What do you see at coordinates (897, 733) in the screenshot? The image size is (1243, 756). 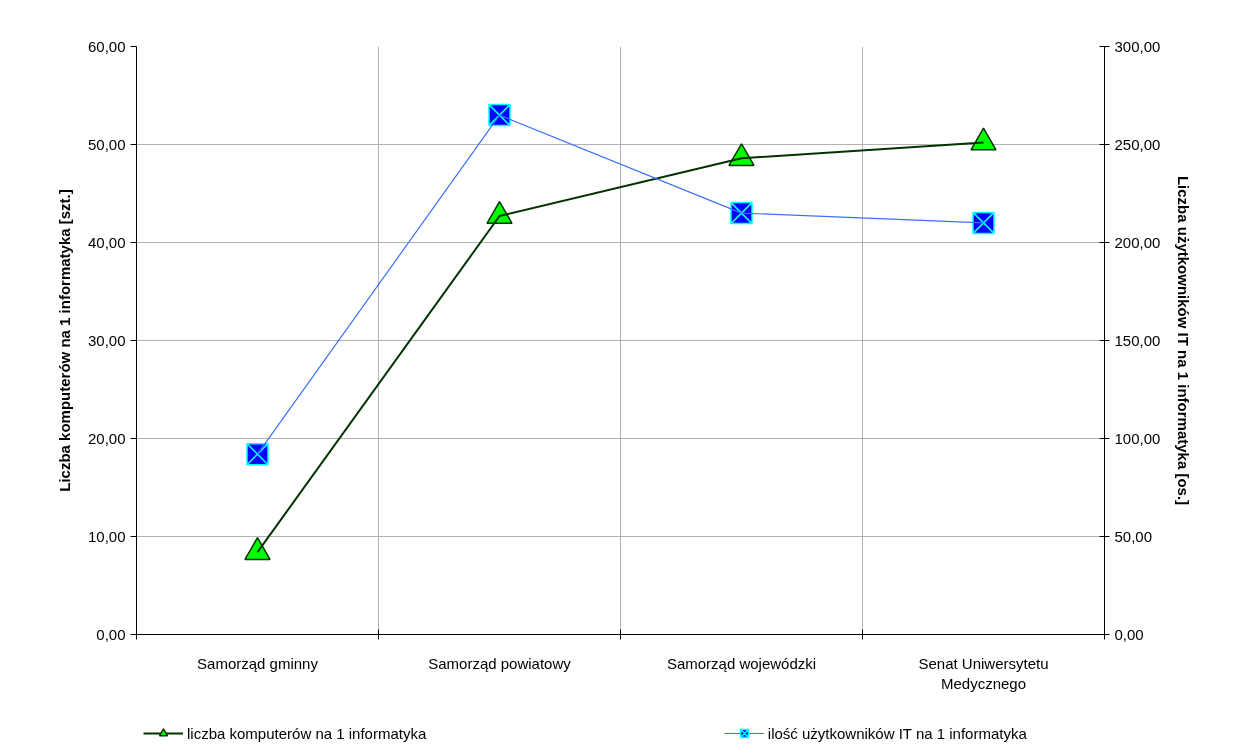 I see `legend-label: ilość użytkowników IT na 1 informatyka` at bounding box center [897, 733].